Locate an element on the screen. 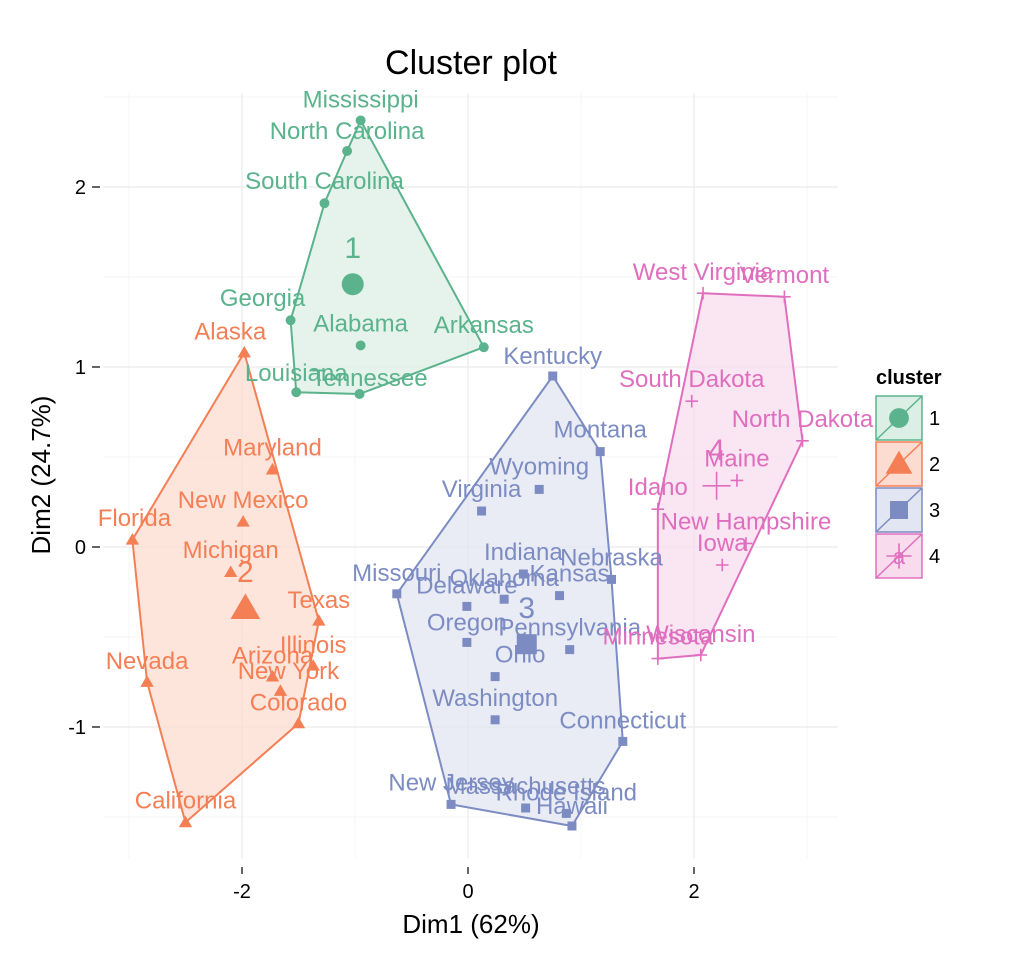  legend-label: 4 is located at coordinates (934, 557).